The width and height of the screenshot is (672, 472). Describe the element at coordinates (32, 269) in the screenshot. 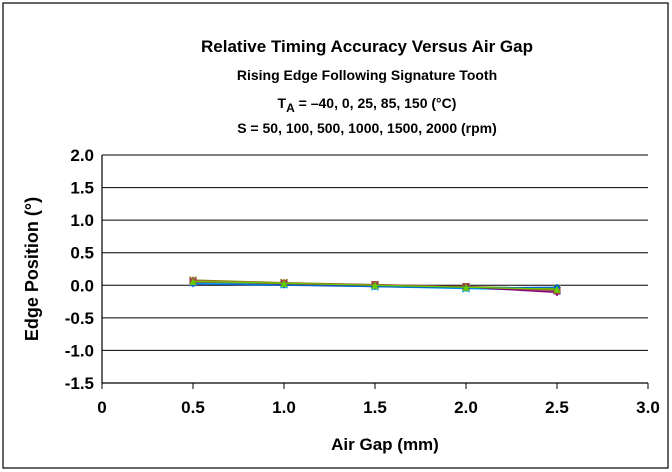

I see `y-axis-title: Edge Position (°)` at that location.